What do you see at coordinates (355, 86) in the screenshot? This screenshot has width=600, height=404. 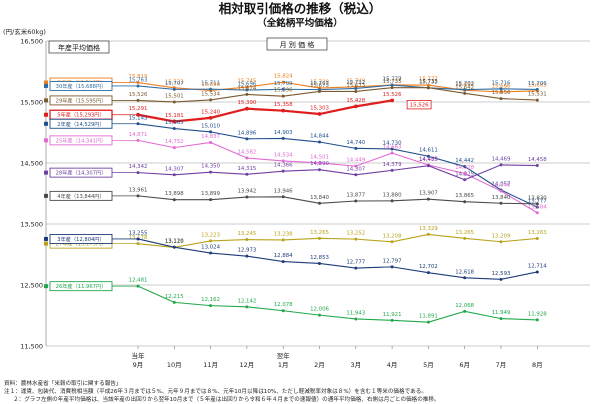 I see `data-label: 15,673` at bounding box center [355, 86].